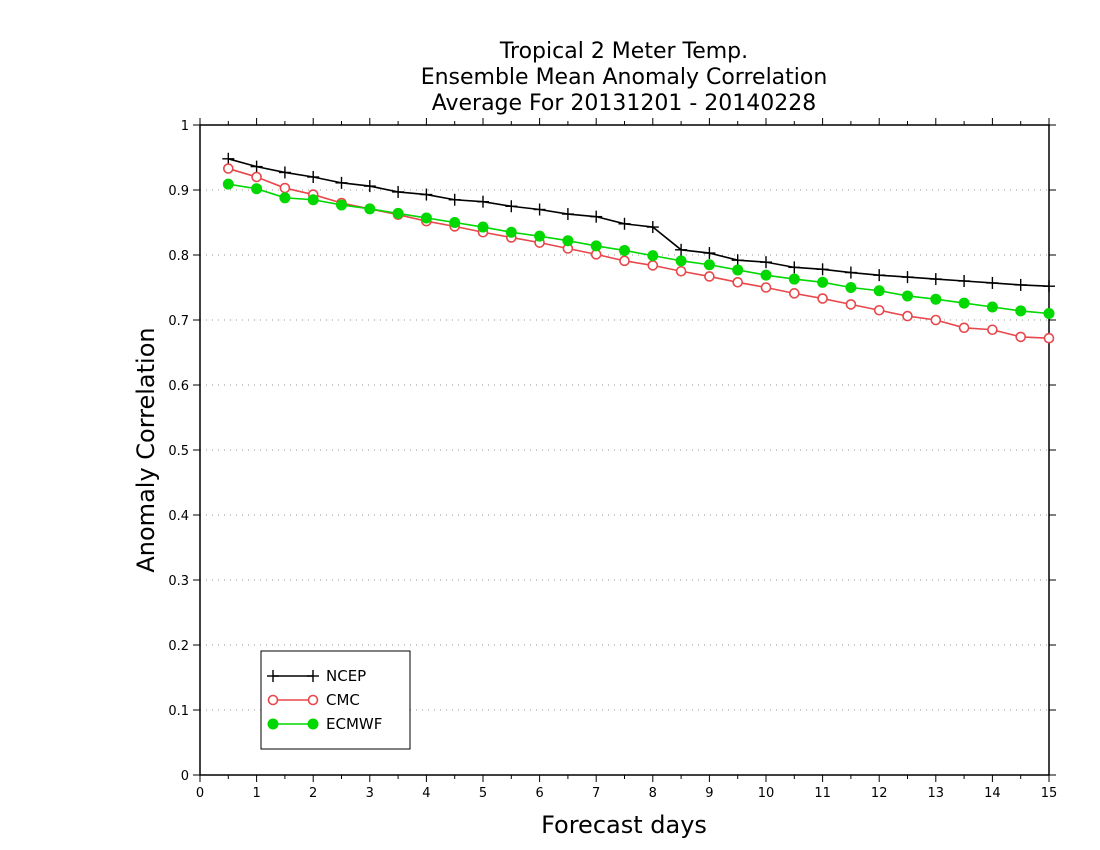  Describe the element at coordinates (354, 724) in the screenshot. I see `legend-label: ECMWF` at that location.